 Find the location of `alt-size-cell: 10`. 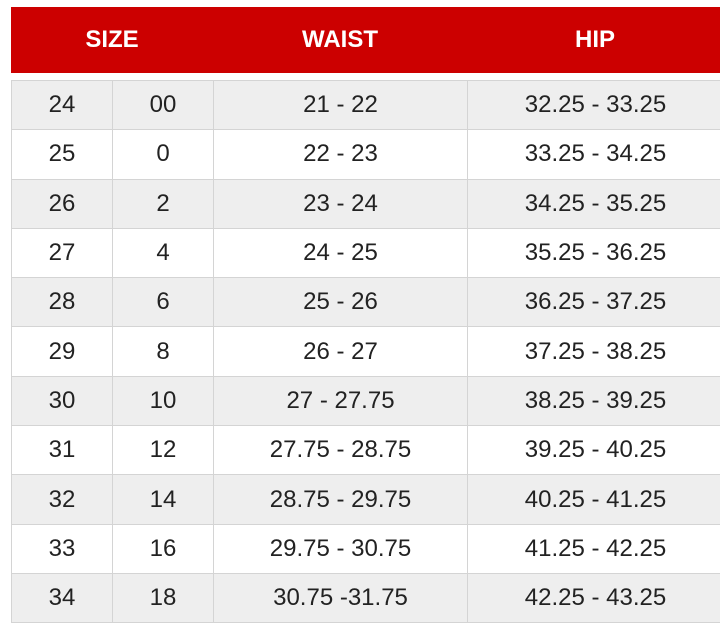

alt-size-cell: 10 is located at coordinates (163, 401).